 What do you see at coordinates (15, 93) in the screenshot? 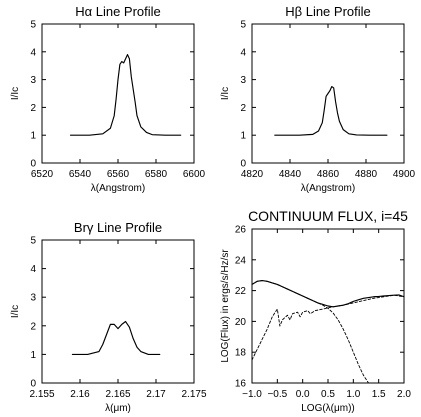
I see `halpha-yaxis-label: I/Ic` at bounding box center [15, 93].